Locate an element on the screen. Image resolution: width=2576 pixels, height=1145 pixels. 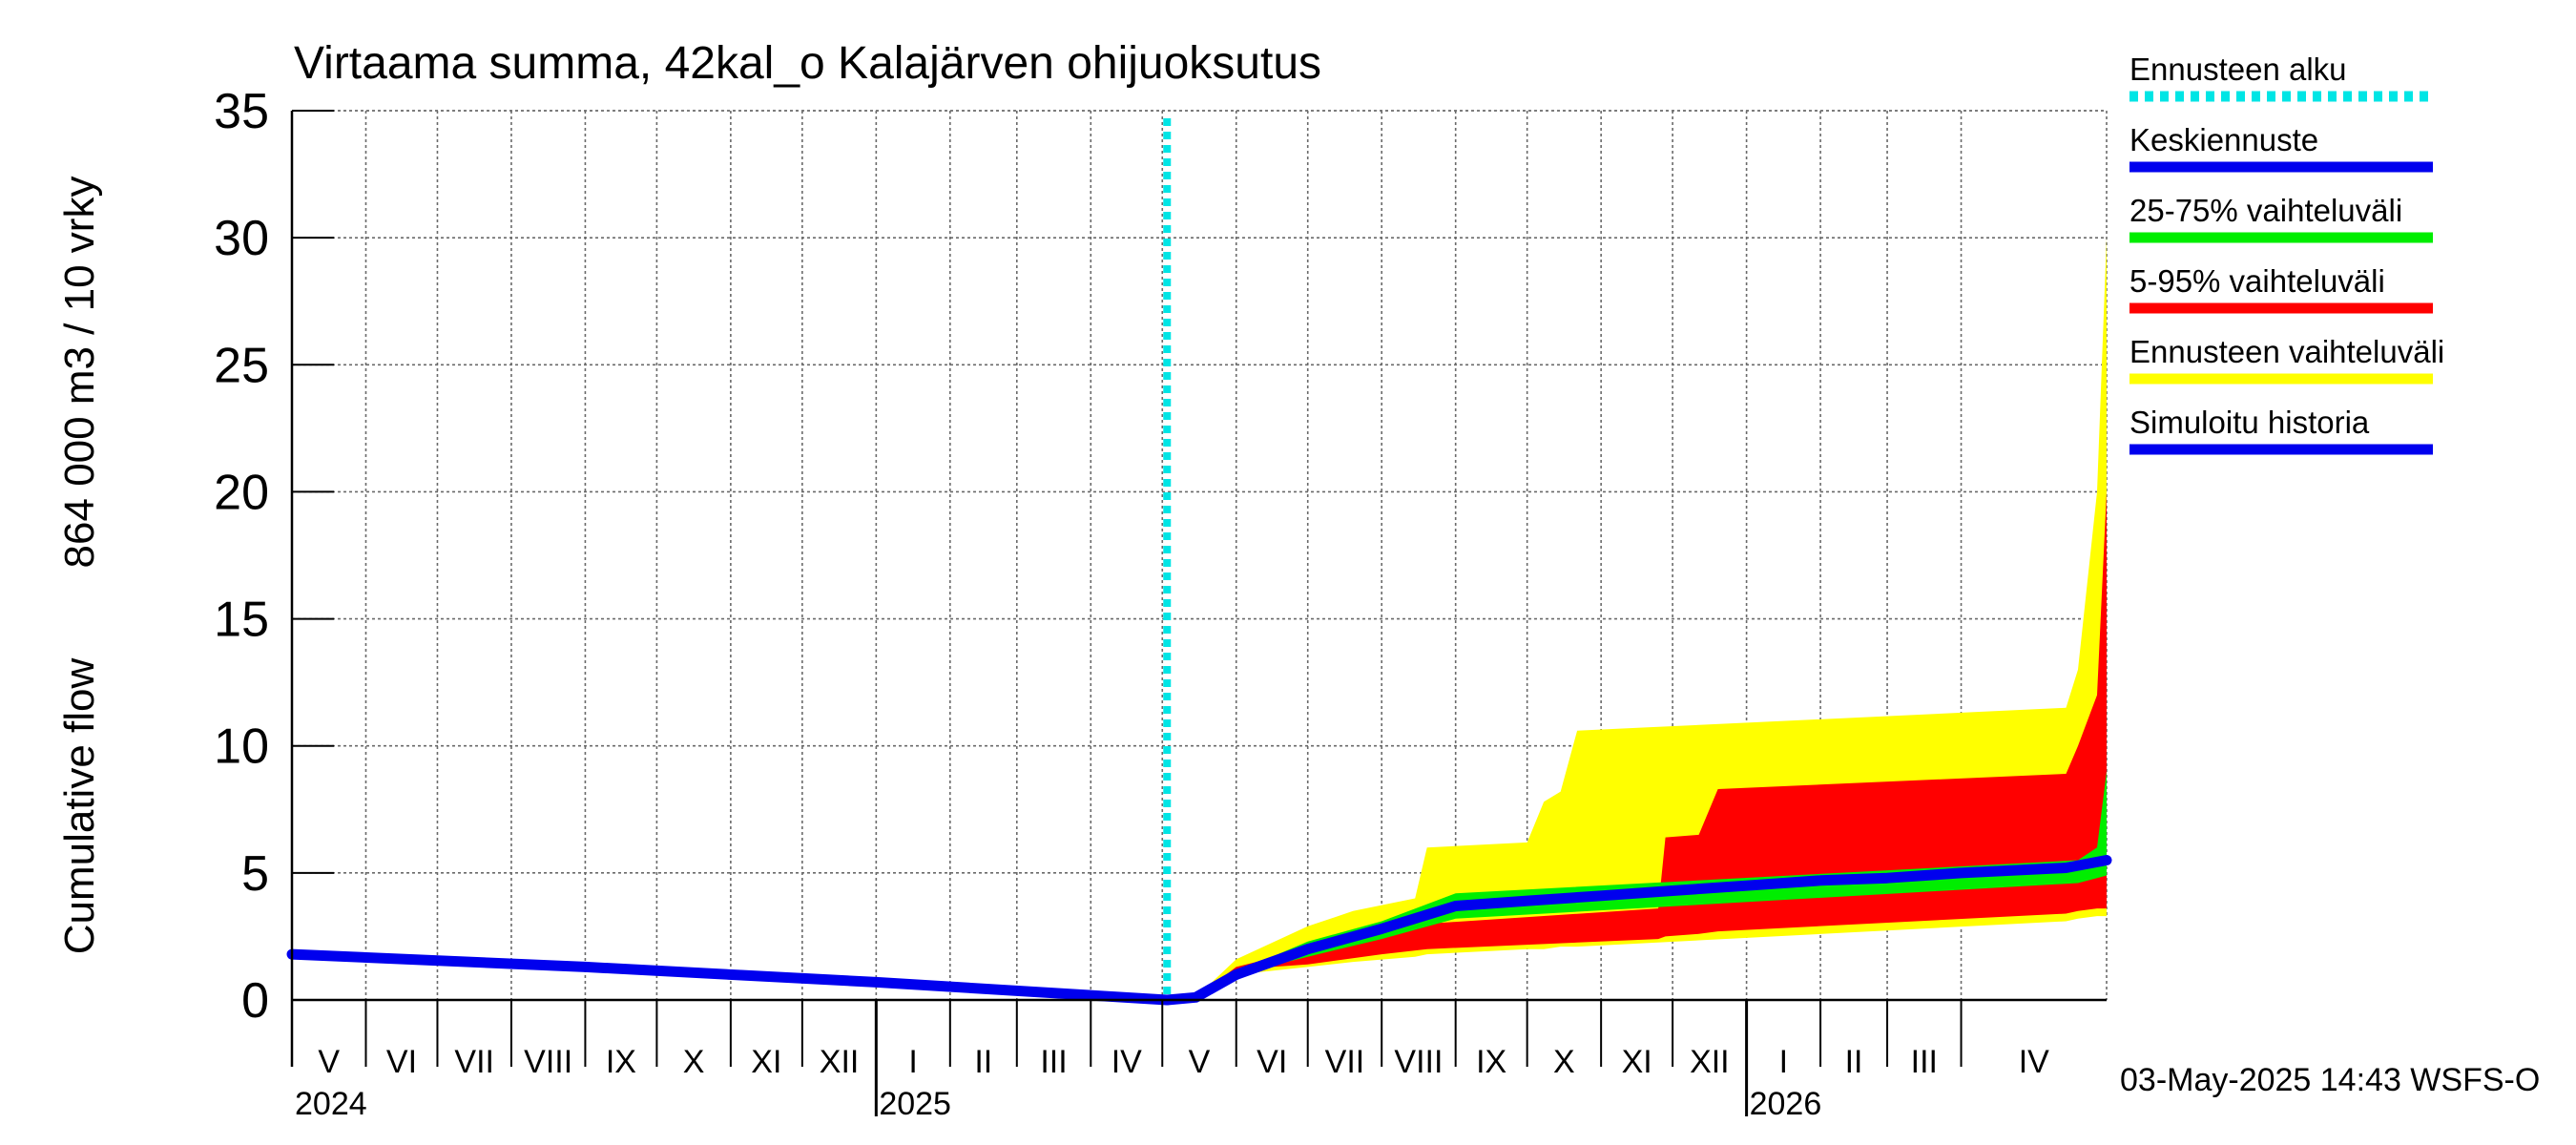
legend-label-4: Ennusteen vaihteluväli is located at coordinates (2286, 351).